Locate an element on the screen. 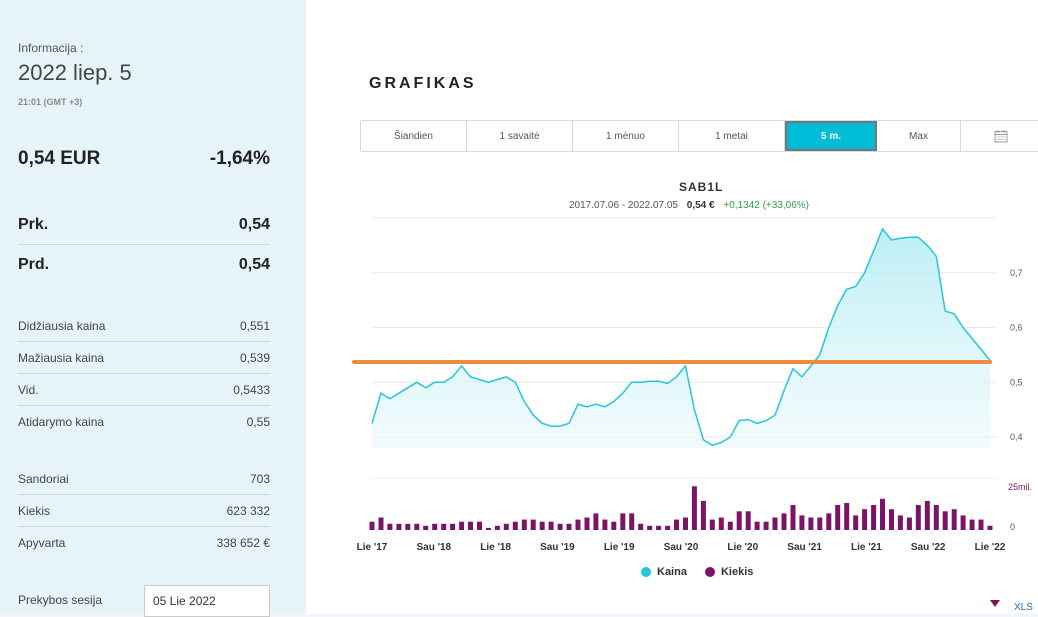 Image resolution: width=1038 pixels, height=617 pixels. session-label: Prekybos sesija is located at coordinates (60, 600).